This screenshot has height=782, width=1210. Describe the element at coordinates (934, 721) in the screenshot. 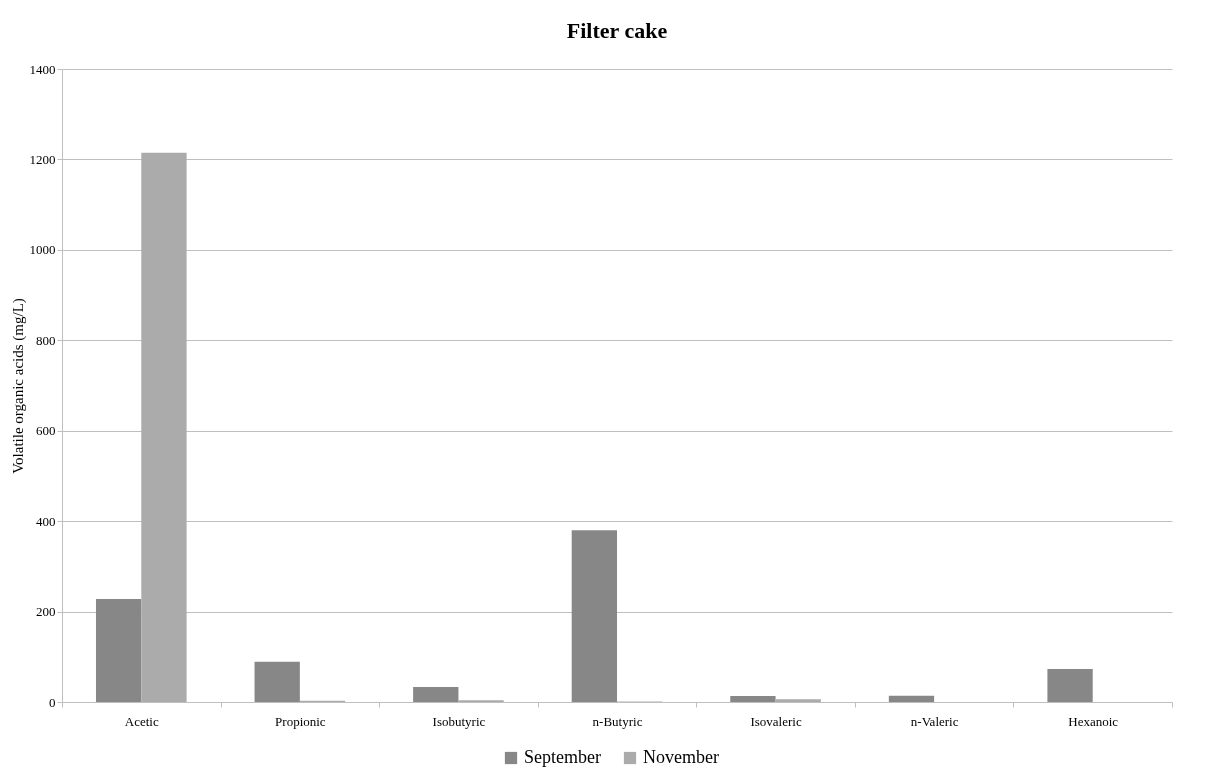

I see `x-tick-label: n-Valeric` at that location.